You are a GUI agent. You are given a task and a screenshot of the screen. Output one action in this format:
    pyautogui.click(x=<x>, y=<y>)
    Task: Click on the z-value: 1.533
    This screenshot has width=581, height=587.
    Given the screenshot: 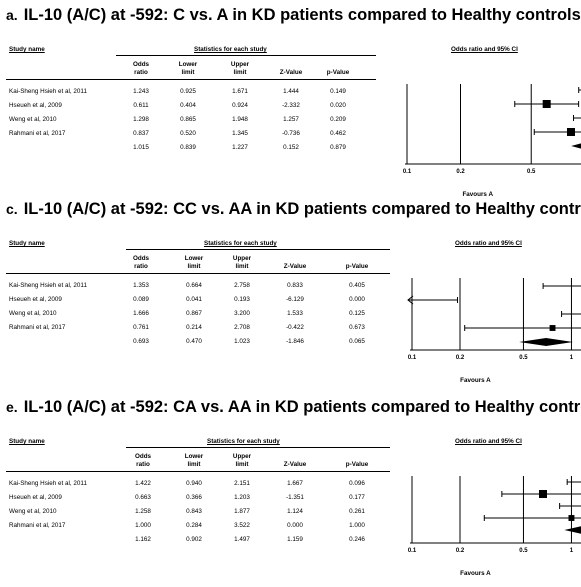 What is the action you would take?
    pyautogui.click(x=295, y=313)
    